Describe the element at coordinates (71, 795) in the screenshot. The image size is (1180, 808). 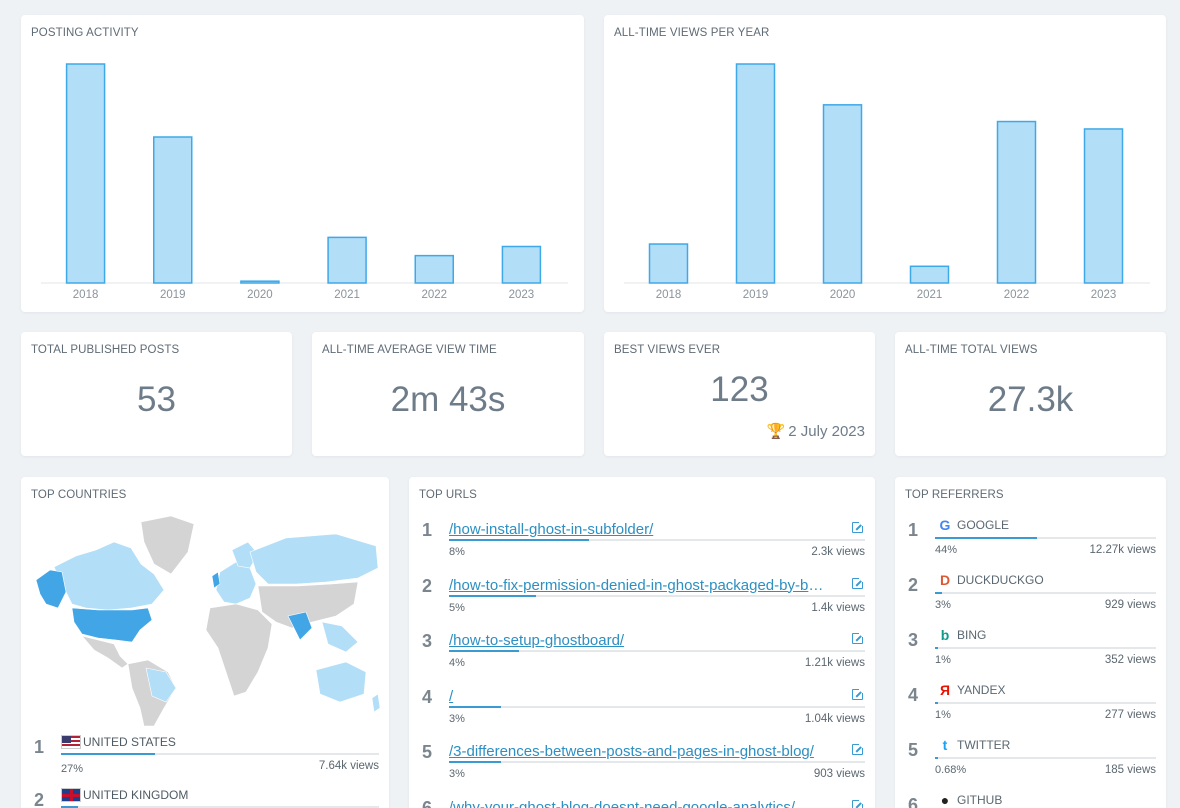
I see `flag-cross` at that location.